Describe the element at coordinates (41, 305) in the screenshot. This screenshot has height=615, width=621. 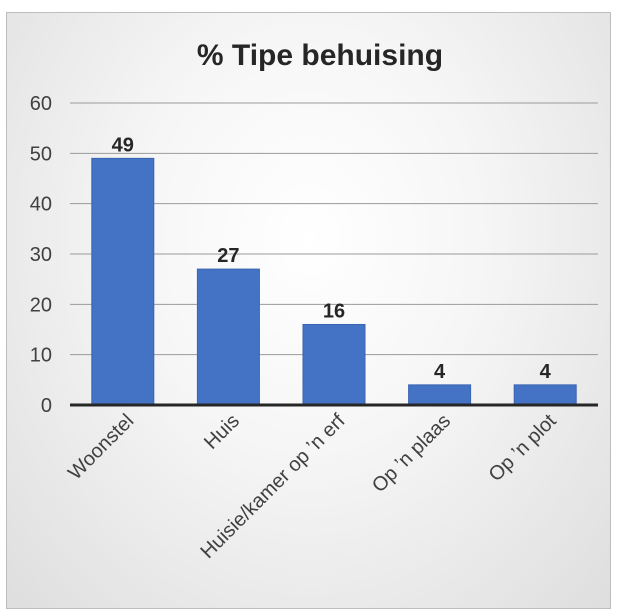
I see `y-tick-label: 20` at that location.